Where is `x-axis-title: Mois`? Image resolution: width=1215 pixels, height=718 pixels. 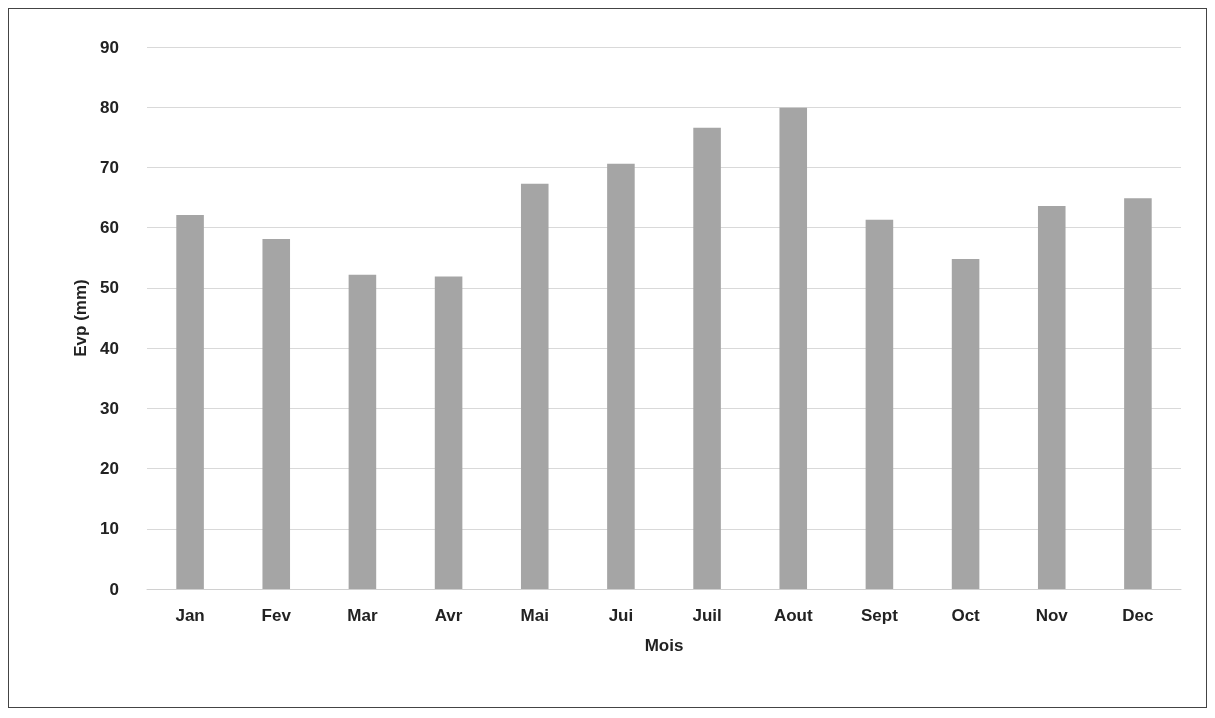
x-axis-title: Mois is located at coordinates (664, 645).